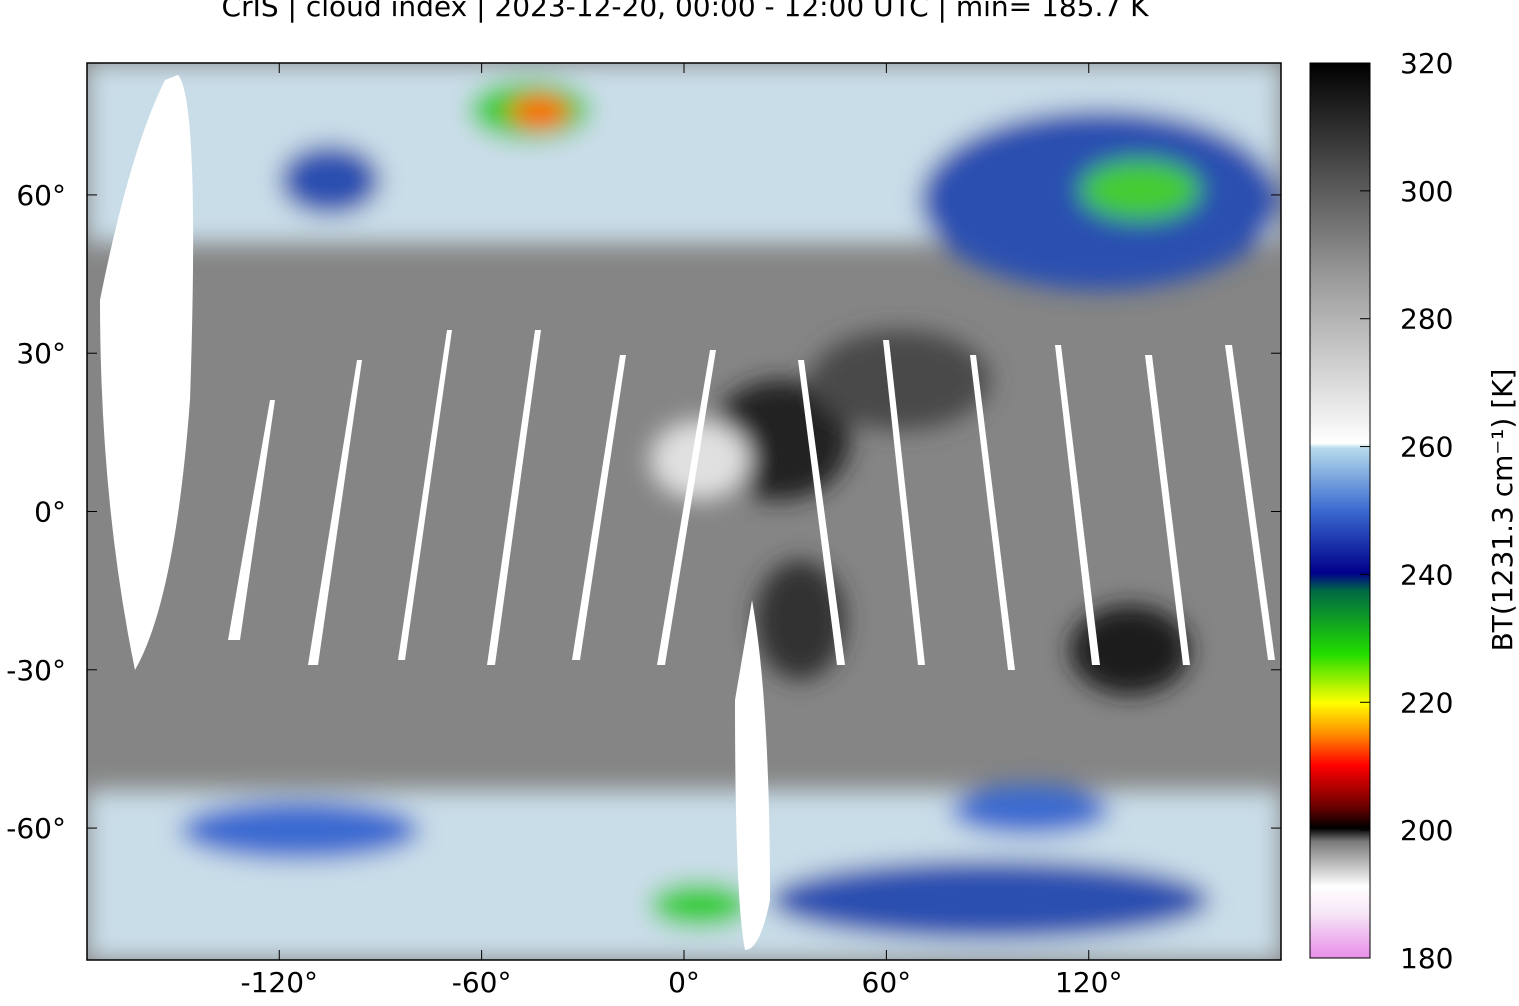  What do you see at coordinates (1426, 191) in the screenshot?
I see `colorbar-tick-label: 300` at bounding box center [1426, 191].